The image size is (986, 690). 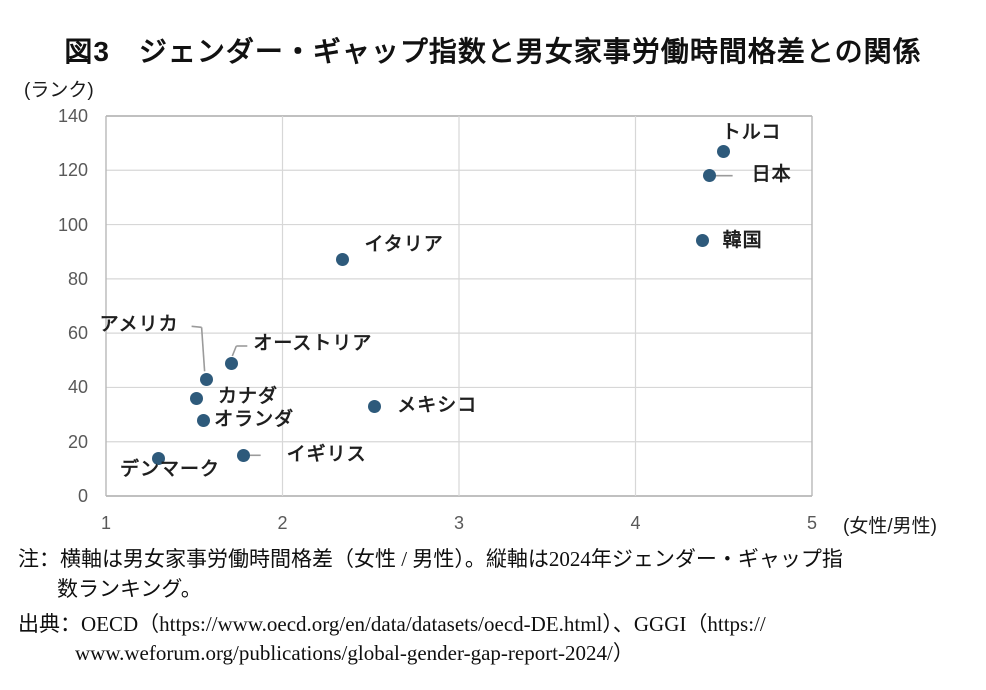 What do you see at coordinates (59, 90) in the screenshot?
I see `y-axis-unit-label: (ランク)` at bounding box center [59, 90].